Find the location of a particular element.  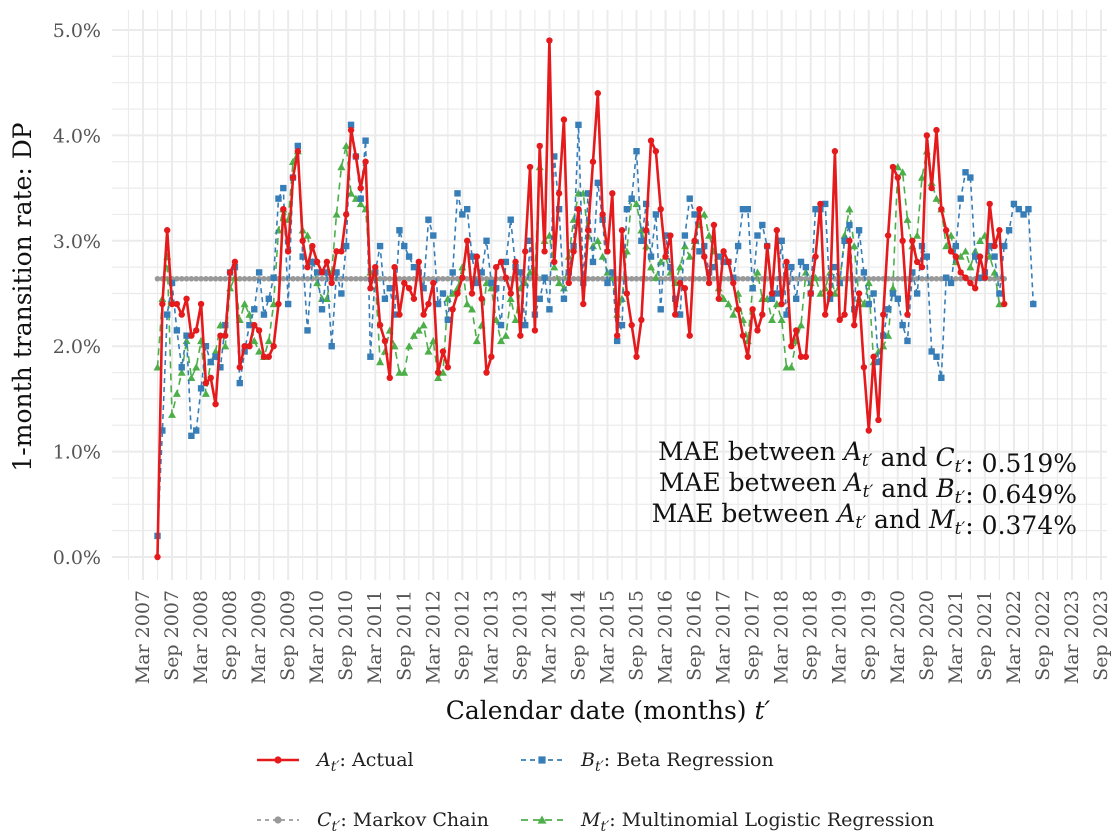

x-tick-label: Sep 2012 is located at coordinates (462, 635).